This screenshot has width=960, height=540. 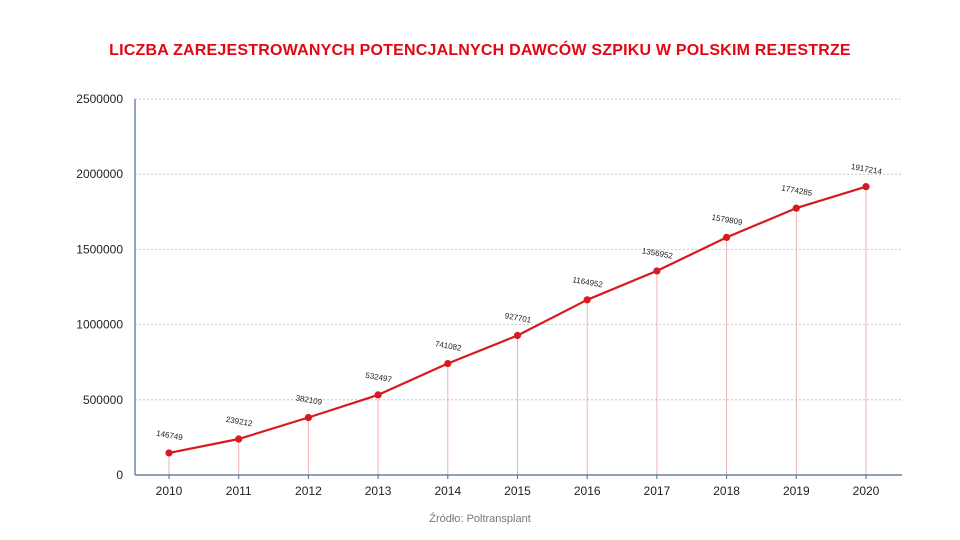 I want to click on data-label-2014: 741082, so click(x=448, y=346).